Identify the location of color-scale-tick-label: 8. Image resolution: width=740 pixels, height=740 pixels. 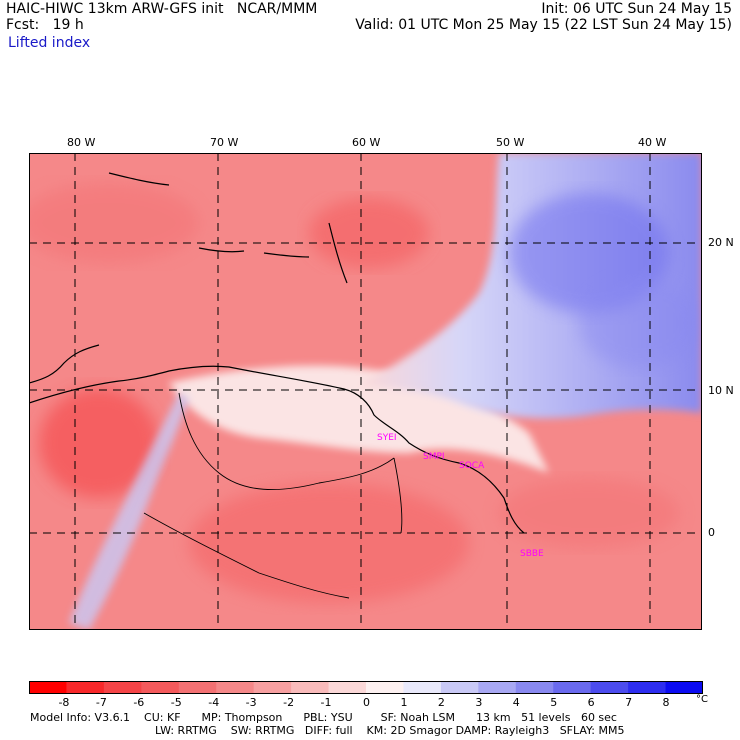
(666, 702).